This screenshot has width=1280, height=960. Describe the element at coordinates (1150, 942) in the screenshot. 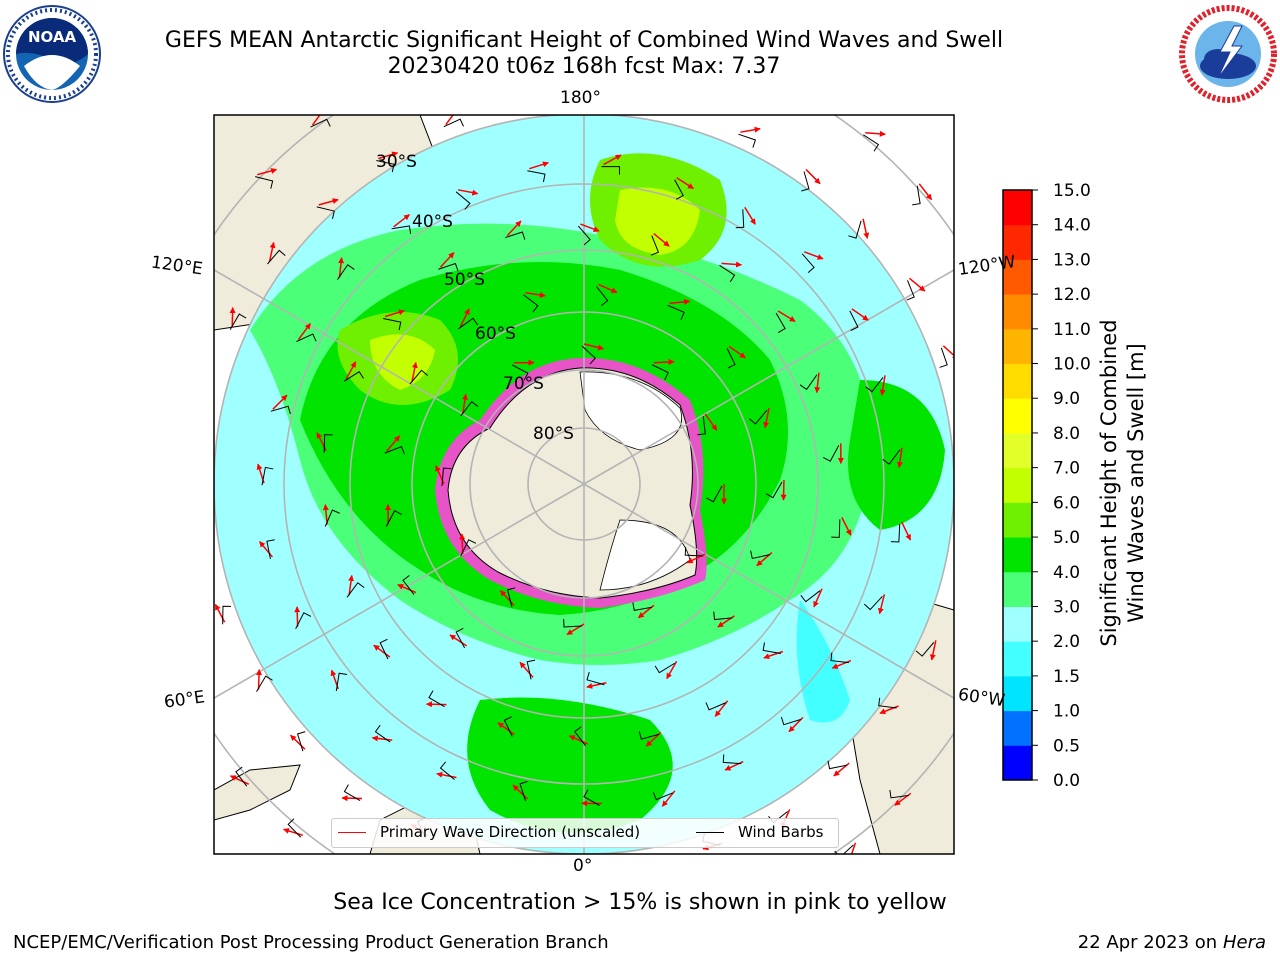

I see `footer-date-text: 22 Apr 2023 on` at that location.